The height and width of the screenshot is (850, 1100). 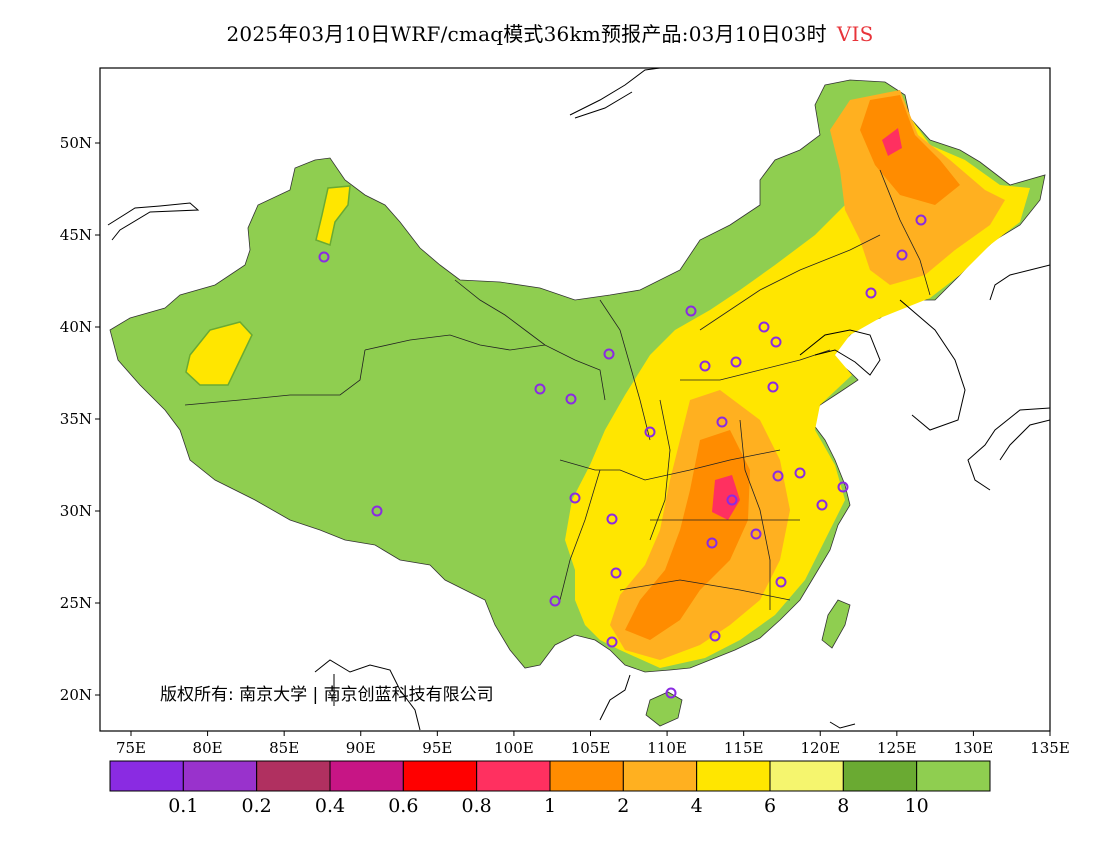 I want to click on lon-label: 90E, so click(x=361, y=748).